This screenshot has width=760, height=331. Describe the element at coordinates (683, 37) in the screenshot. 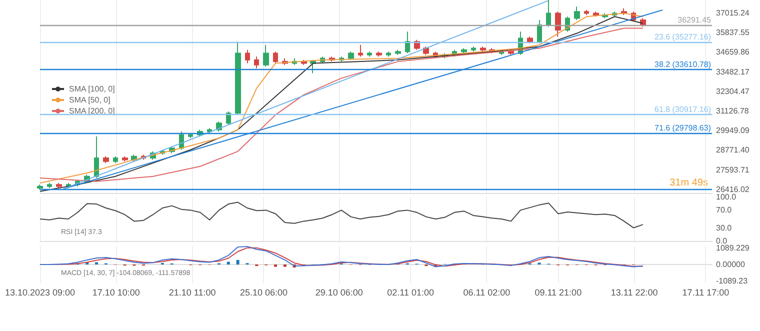

I see `ref-line-label: 23.6 (35277.16)` at that location.